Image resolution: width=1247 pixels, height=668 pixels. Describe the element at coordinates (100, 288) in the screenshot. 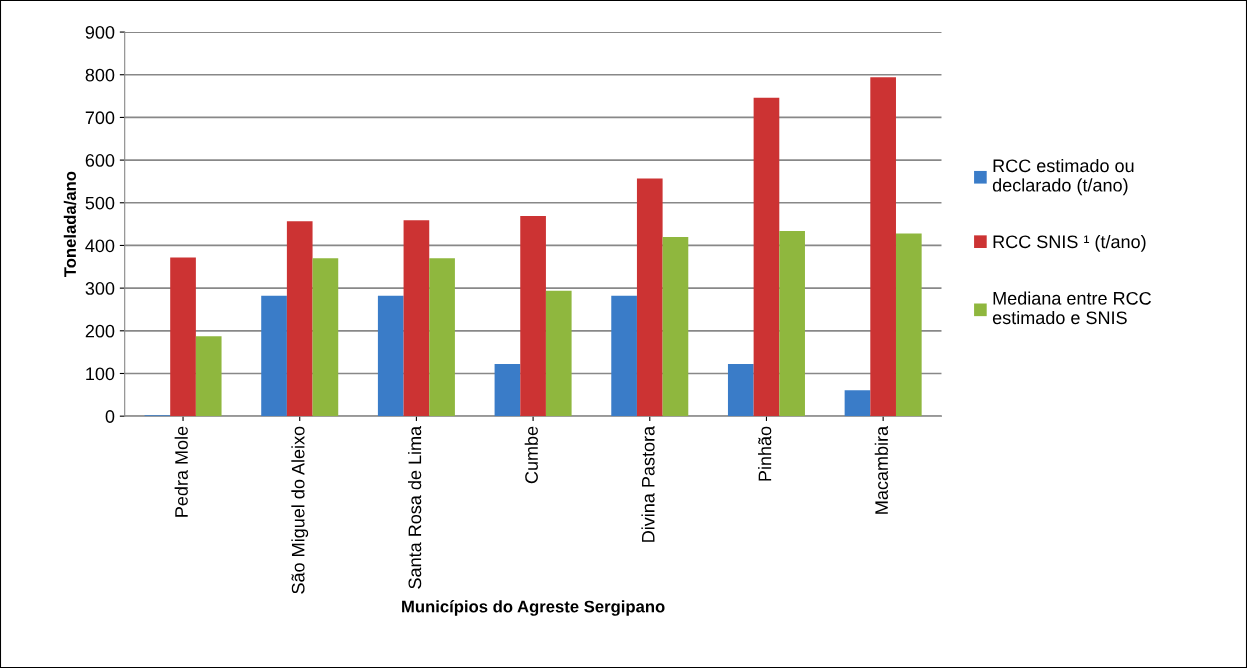

I see `y-tick-label: 300` at that location.